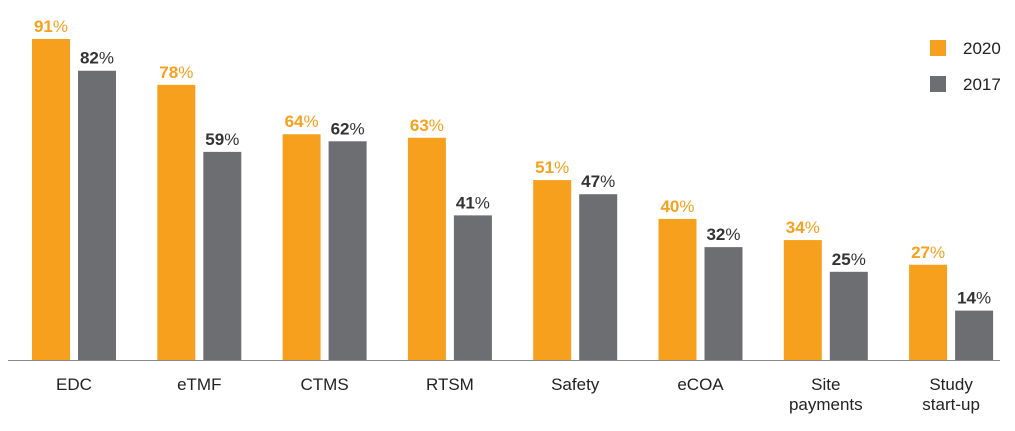  Describe the element at coordinates (176, 72) in the screenshot. I see `value-label-2020-etmf: 78%` at that location.